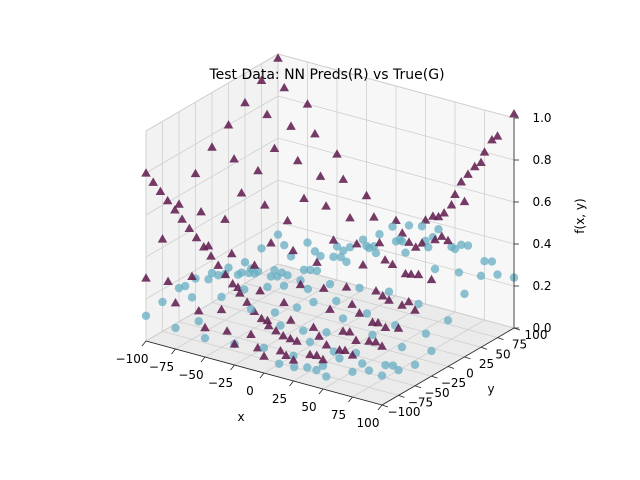  I want to click on y-tick-label: −25, so click(453, 383).